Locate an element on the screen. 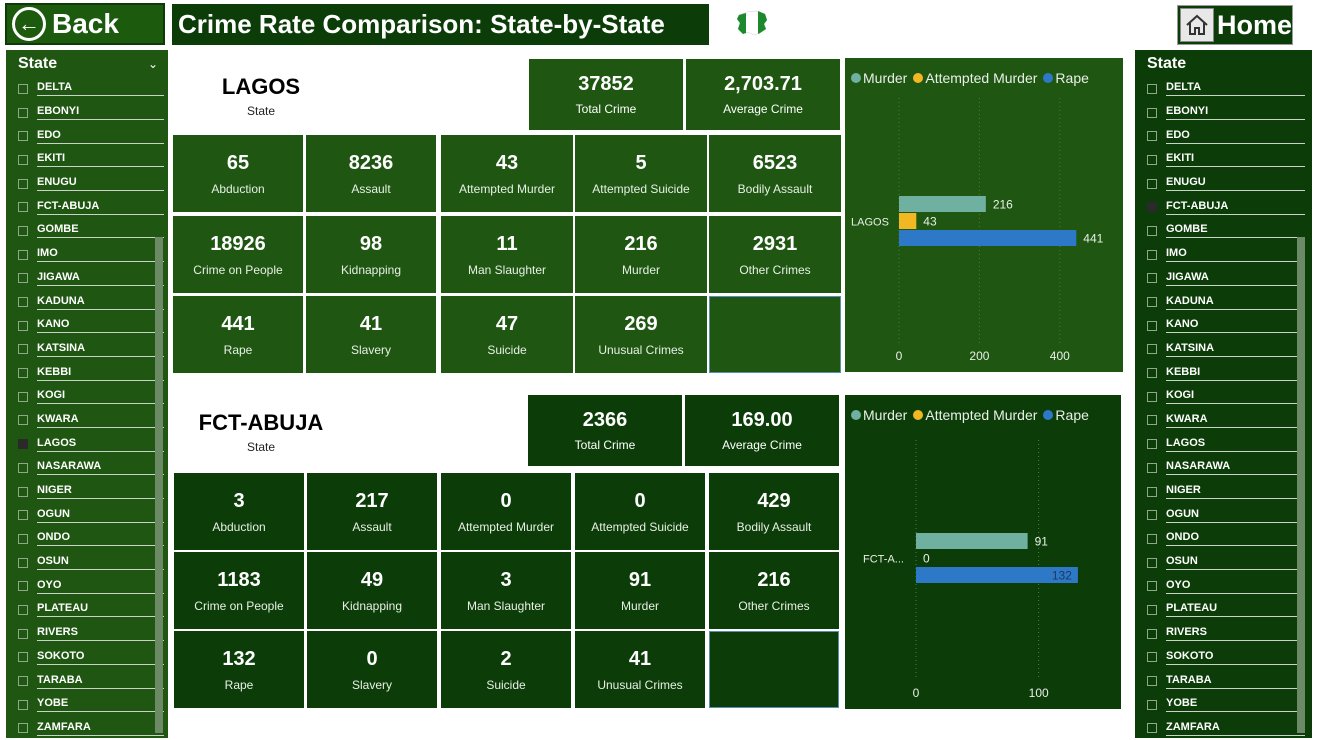 This screenshot has height=740, width=1318. slicer-item-niger: NIGER is located at coordinates (1223, 492).